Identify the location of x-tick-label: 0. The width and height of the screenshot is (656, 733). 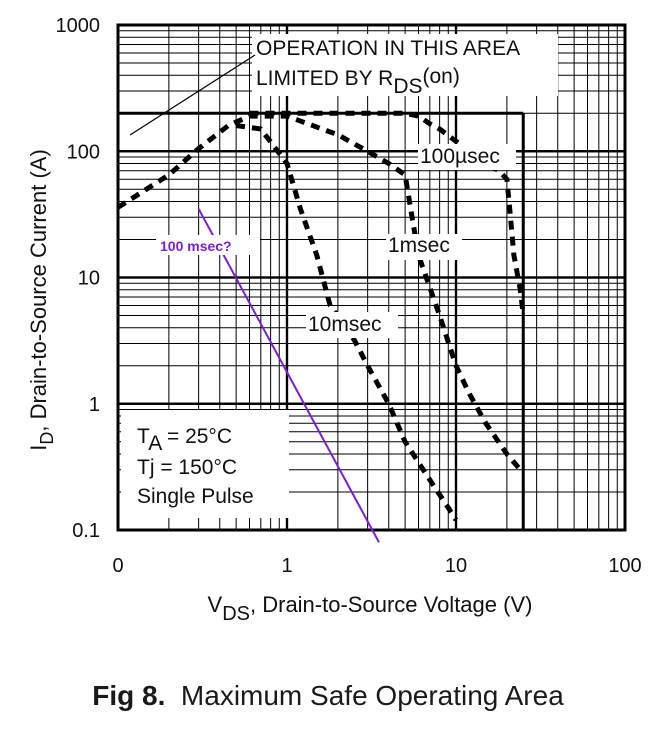
(117, 566).